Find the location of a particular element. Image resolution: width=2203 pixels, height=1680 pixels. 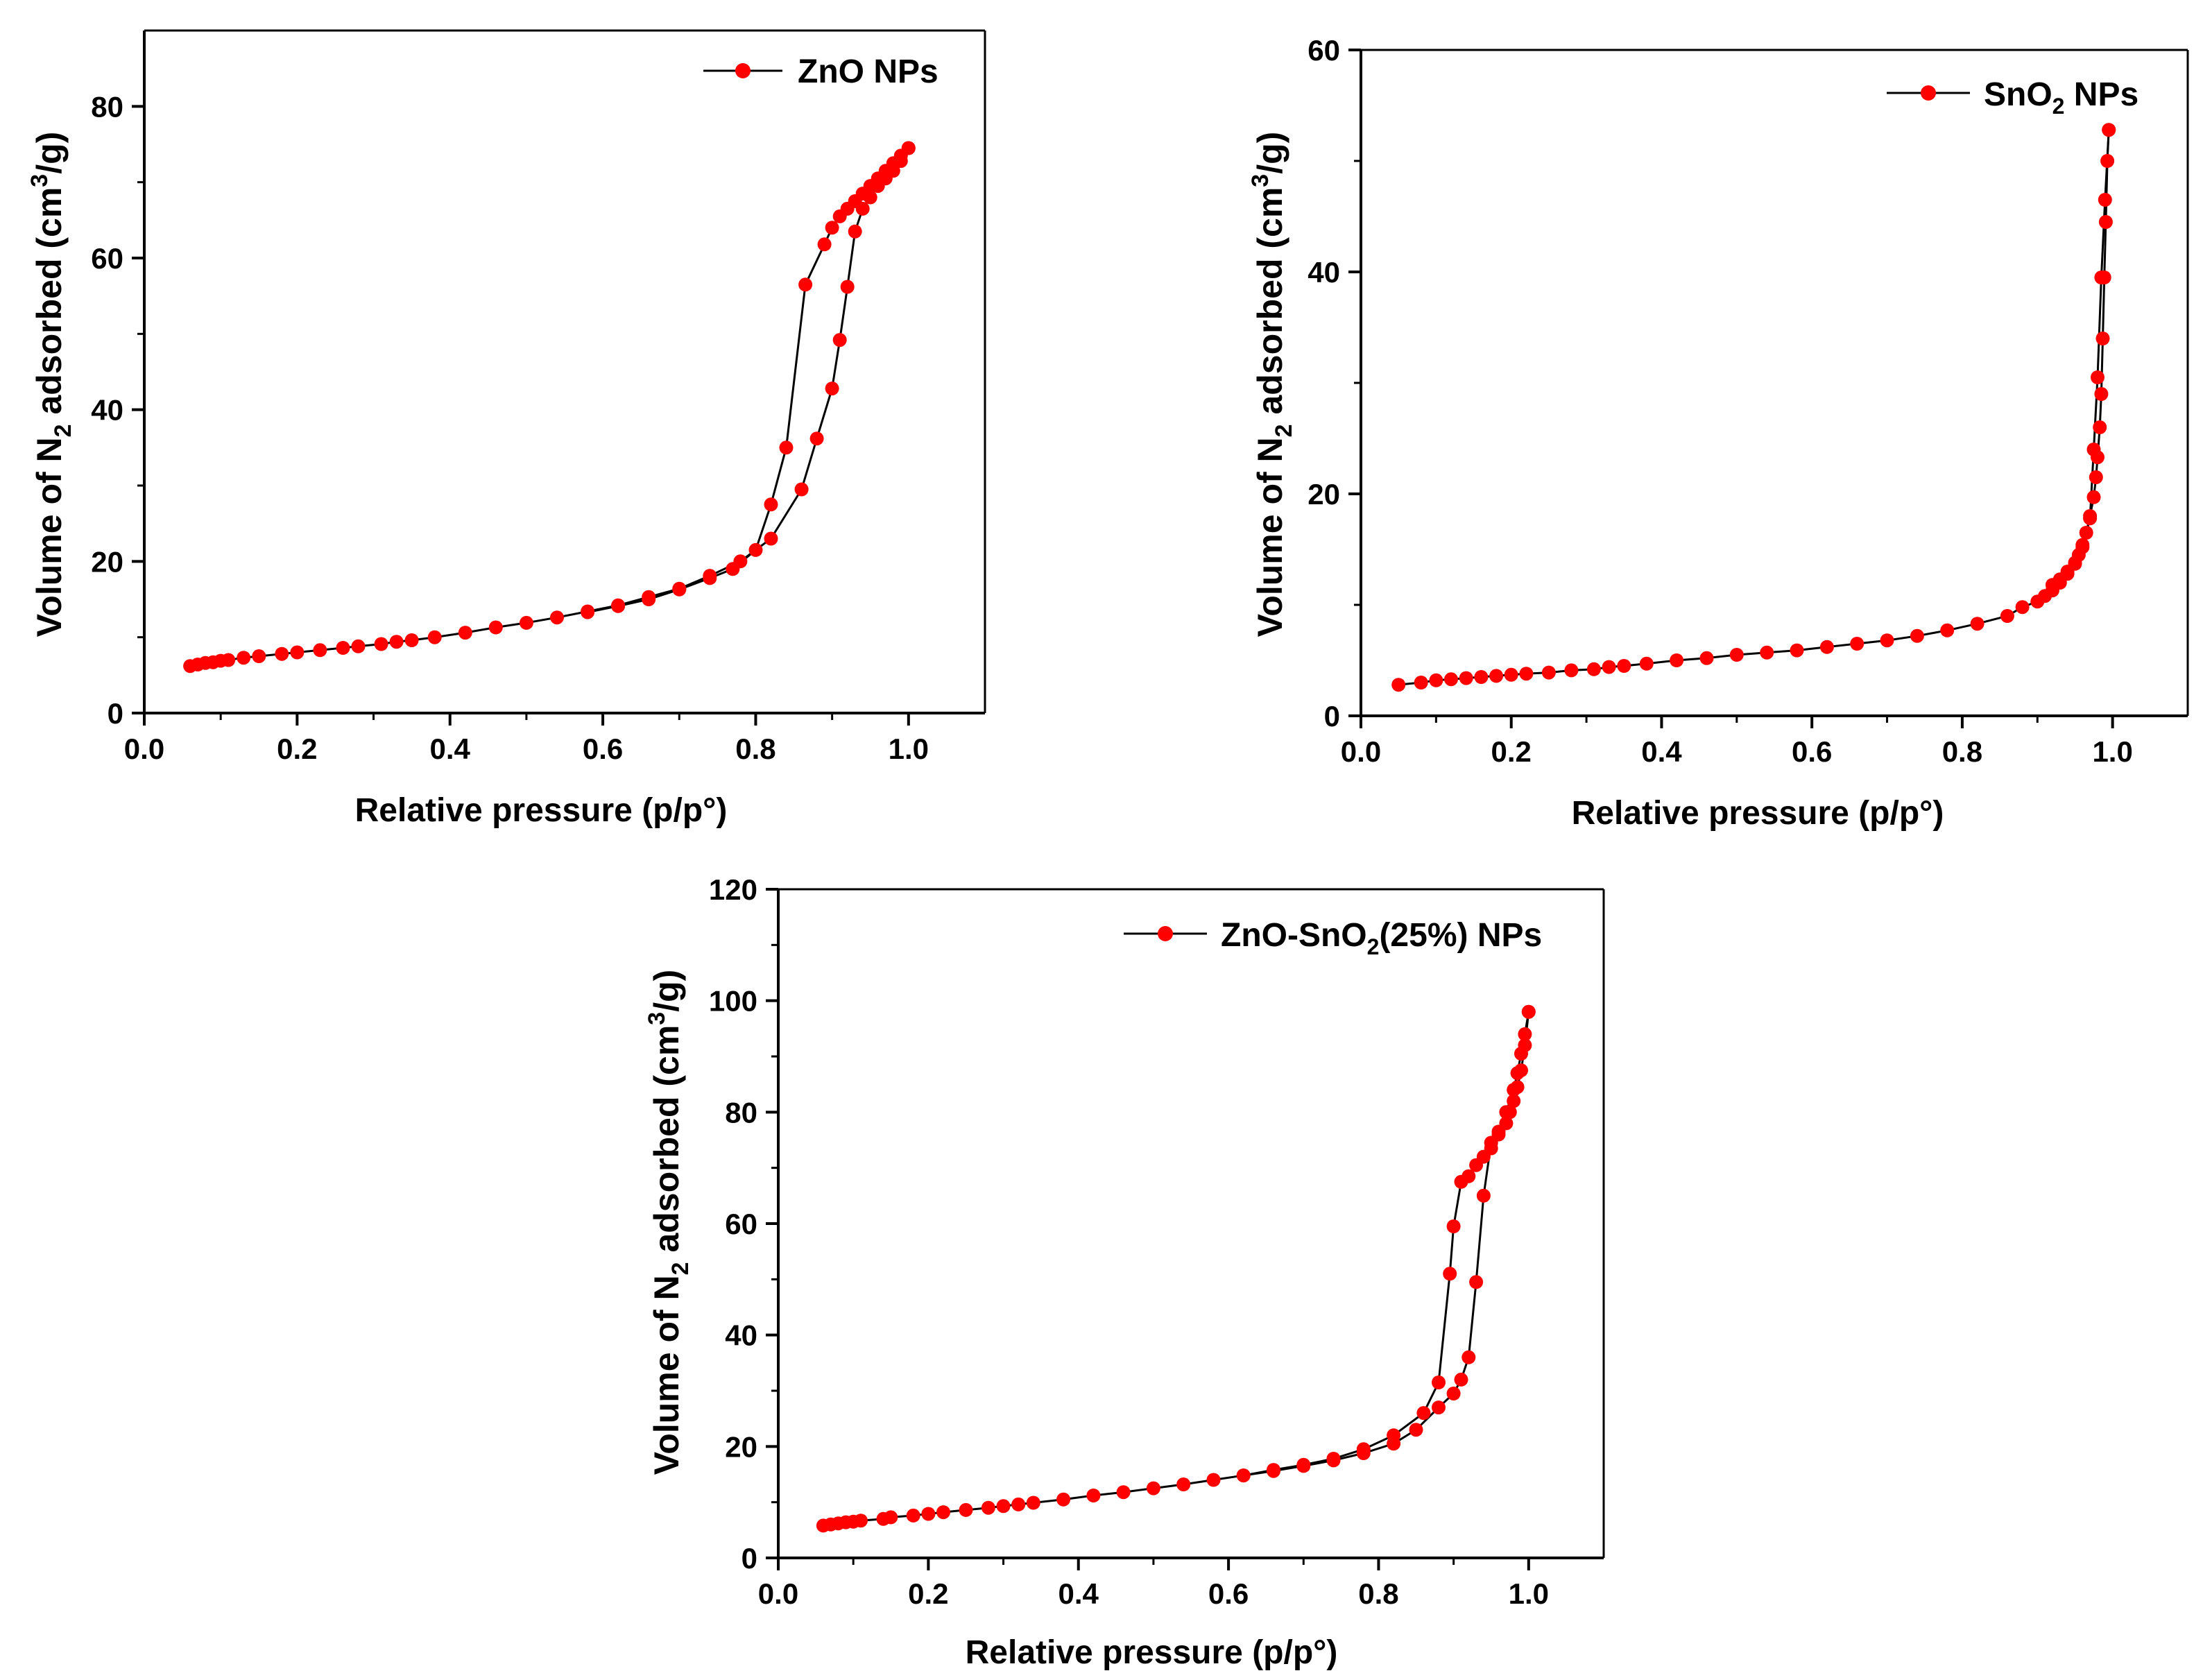

x-axis-label: Relative pressure (p/p°) is located at coordinates (1758, 813).